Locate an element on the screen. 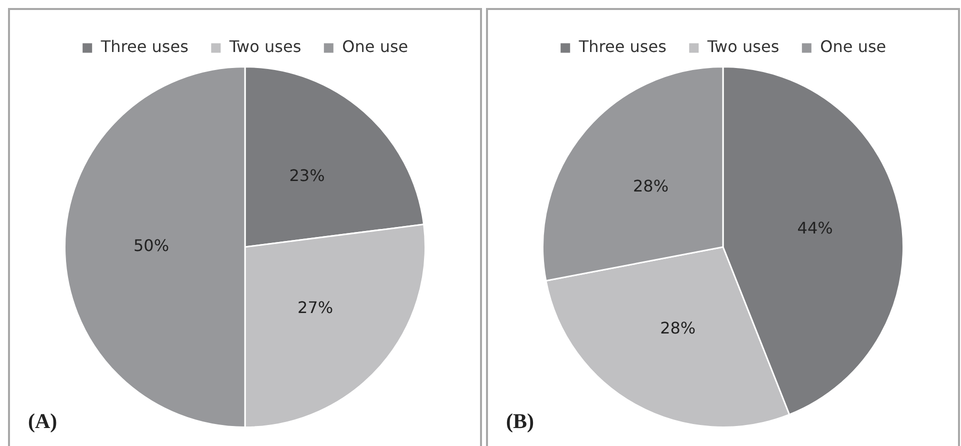  data-label: 23% is located at coordinates (307, 175).